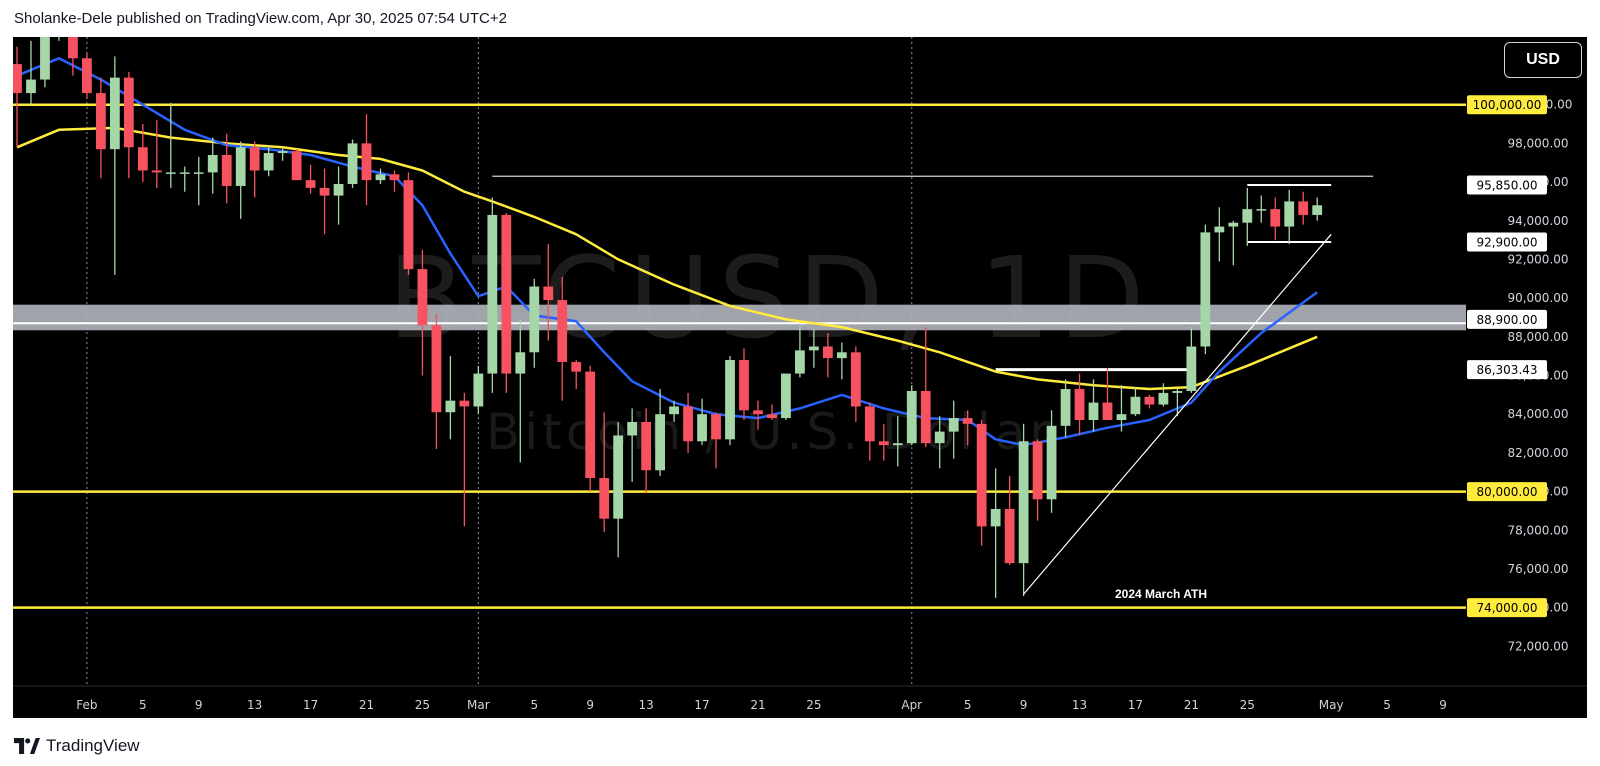  I want to click on tradingview-footer: TradingView, so click(77, 746).